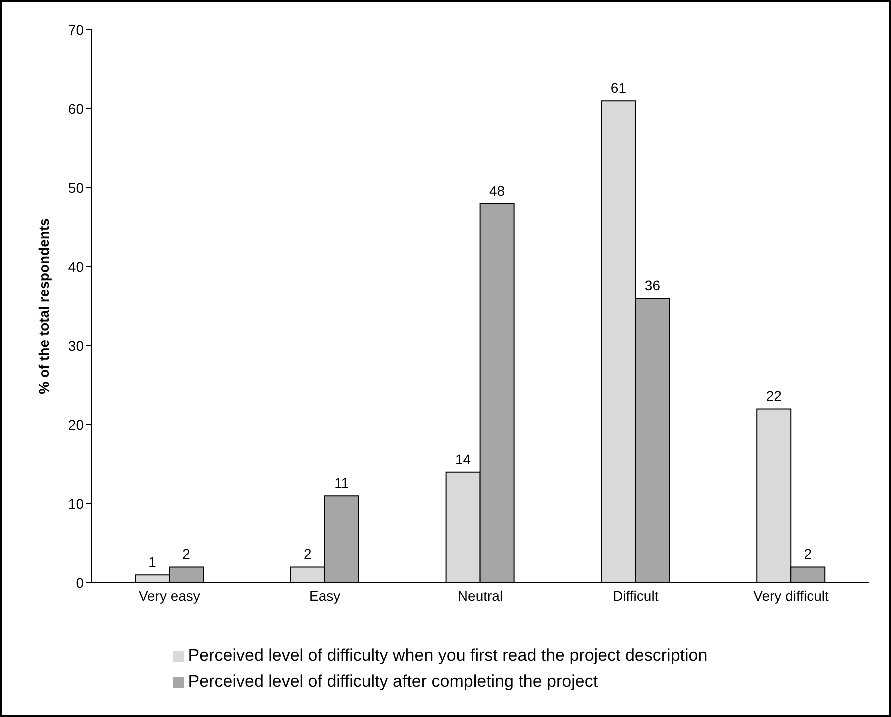 This screenshot has height=717, width=891. What do you see at coordinates (792, 596) in the screenshot?
I see `x-tick-label: Very difficult` at bounding box center [792, 596].